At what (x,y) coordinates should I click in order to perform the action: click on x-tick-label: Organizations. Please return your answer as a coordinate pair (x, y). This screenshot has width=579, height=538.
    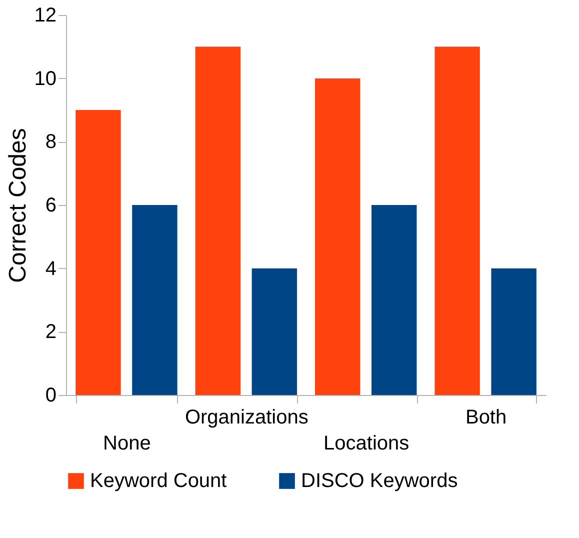
    Looking at the image, I should click on (246, 417).